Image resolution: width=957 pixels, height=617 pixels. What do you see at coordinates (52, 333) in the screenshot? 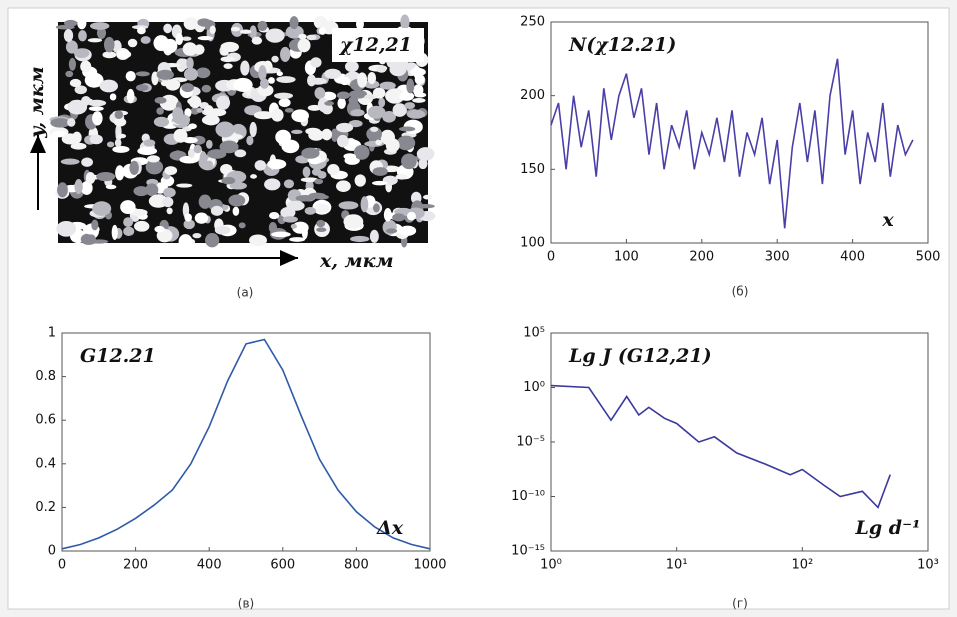
I see `y-tick-label: 1` at bounding box center [52, 333].